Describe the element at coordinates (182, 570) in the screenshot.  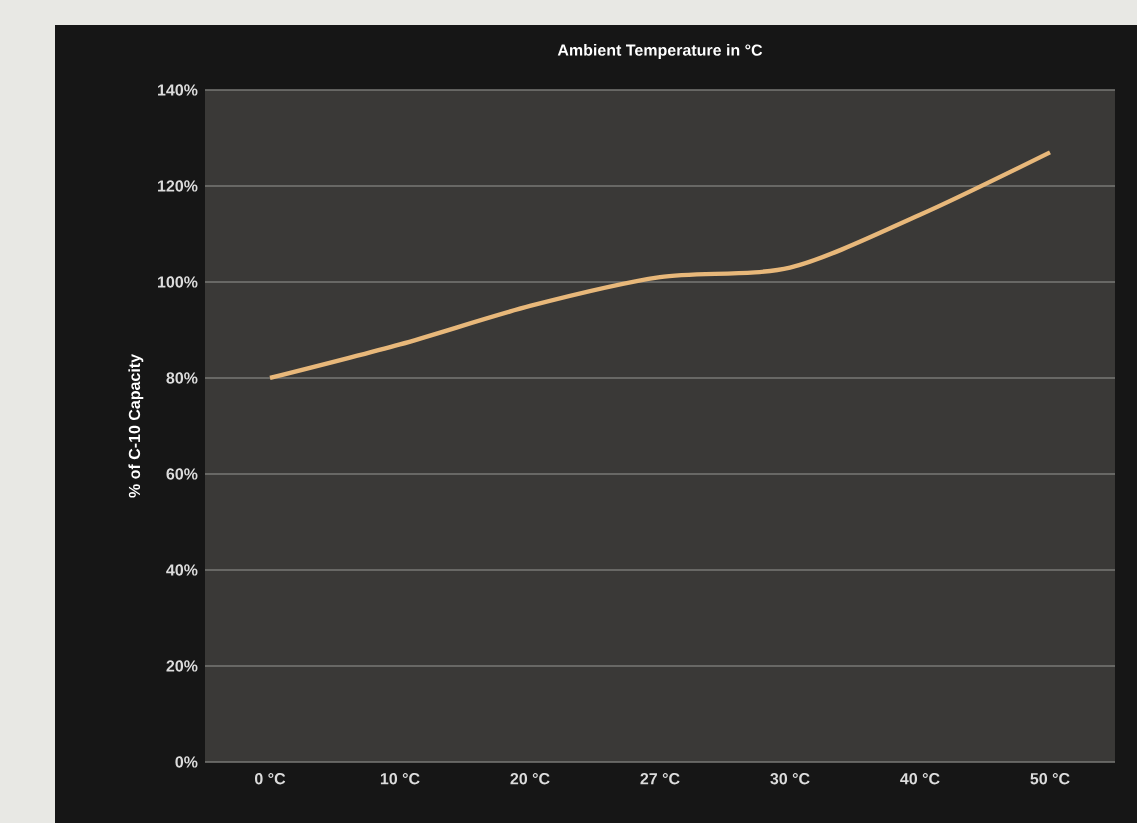
I see `y-tick-label: 40%` at that location.